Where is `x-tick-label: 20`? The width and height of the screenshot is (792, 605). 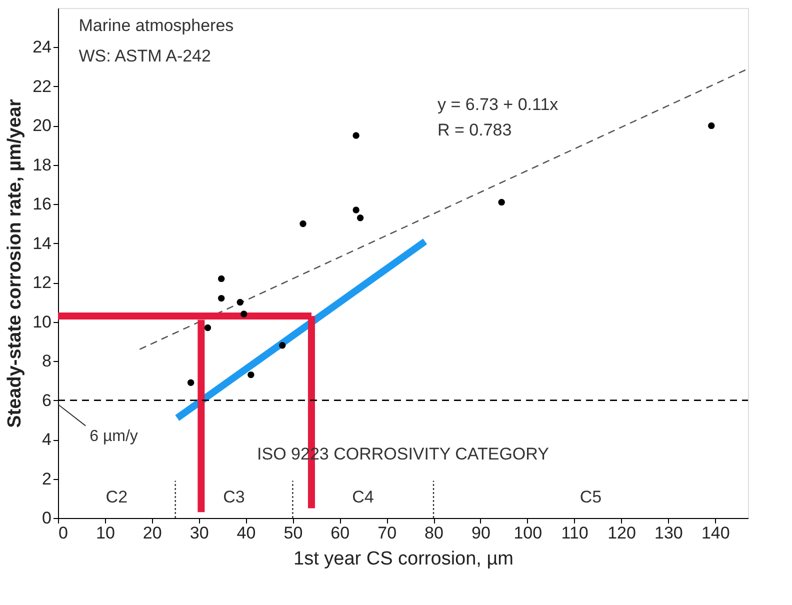 x-tick-label: 20 is located at coordinates (152, 533).